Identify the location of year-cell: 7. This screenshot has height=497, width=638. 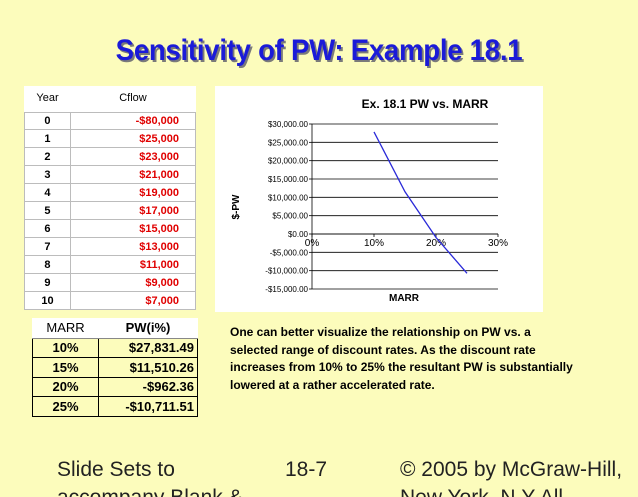
(47, 247).